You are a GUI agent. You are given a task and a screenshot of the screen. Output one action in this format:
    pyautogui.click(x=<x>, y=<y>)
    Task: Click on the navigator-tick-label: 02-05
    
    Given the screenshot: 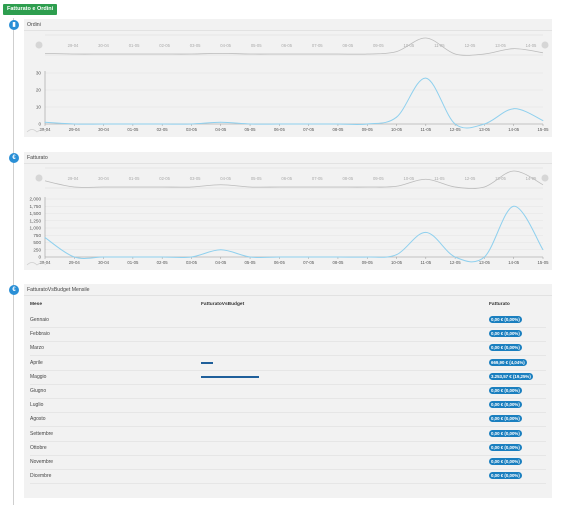 What is the action you would take?
    pyautogui.click(x=164, y=45)
    